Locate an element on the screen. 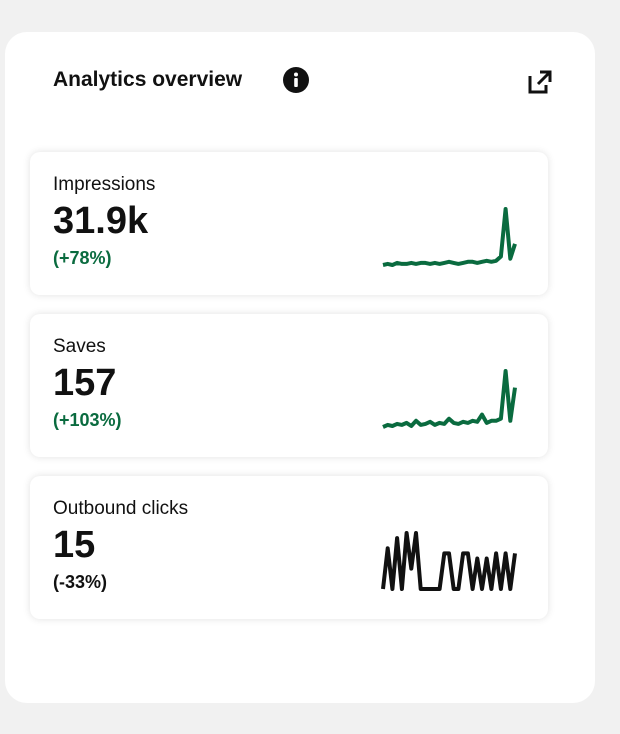 Image resolution: width=620 pixels, height=734 pixels. metric-value: 157 is located at coordinates (85, 383).